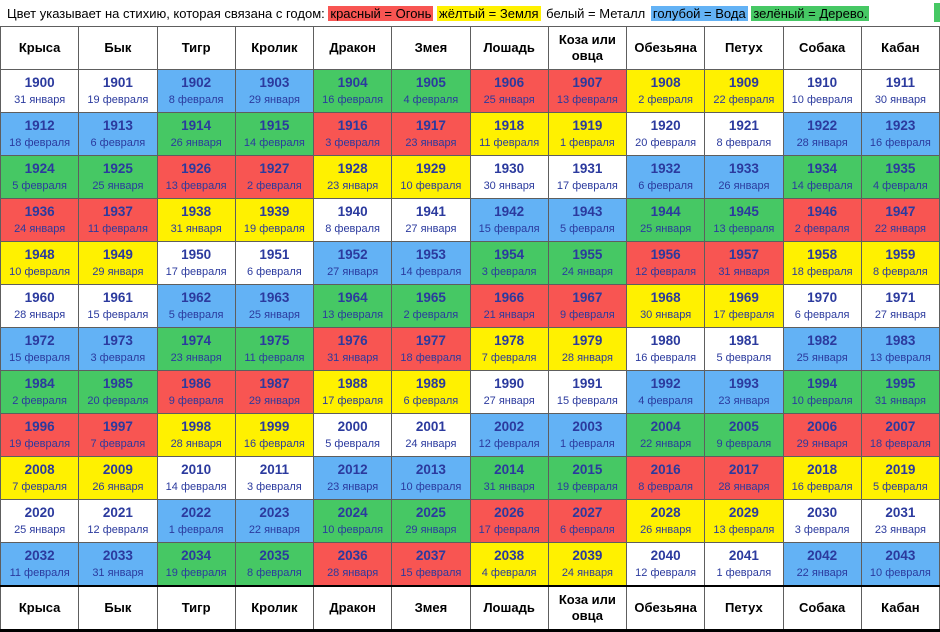 The image size is (940, 632). I want to click on new-year-date: 9 февраля, so click(196, 400).